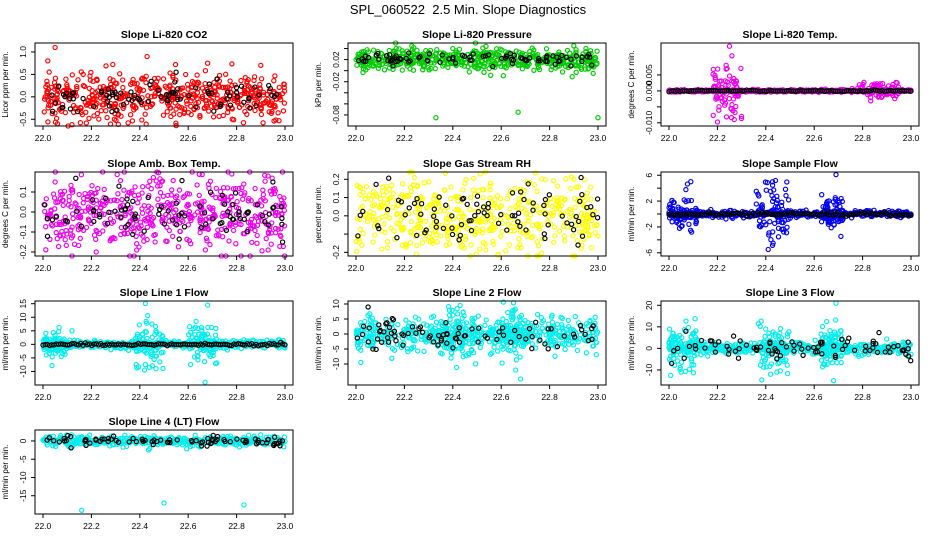 Image resolution: width=936 pixels, height=540 pixels. What do you see at coordinates (164, 35) in the screenshot?
I see `panel-title: Slope Li-820 CO2` at bounding box center [164, 35].